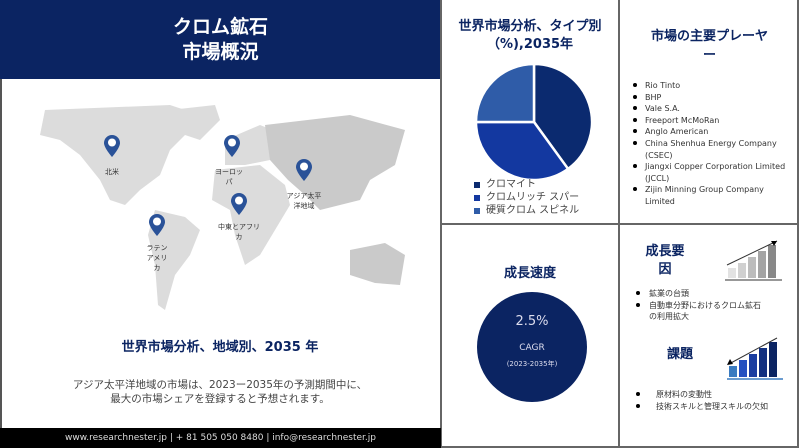 This screenshot has width=799, height=448. Describe the element at coordinates (304, 201) in the screenshot. I see `region-label-asia-pacific: アジア太平洋地域` at that location.